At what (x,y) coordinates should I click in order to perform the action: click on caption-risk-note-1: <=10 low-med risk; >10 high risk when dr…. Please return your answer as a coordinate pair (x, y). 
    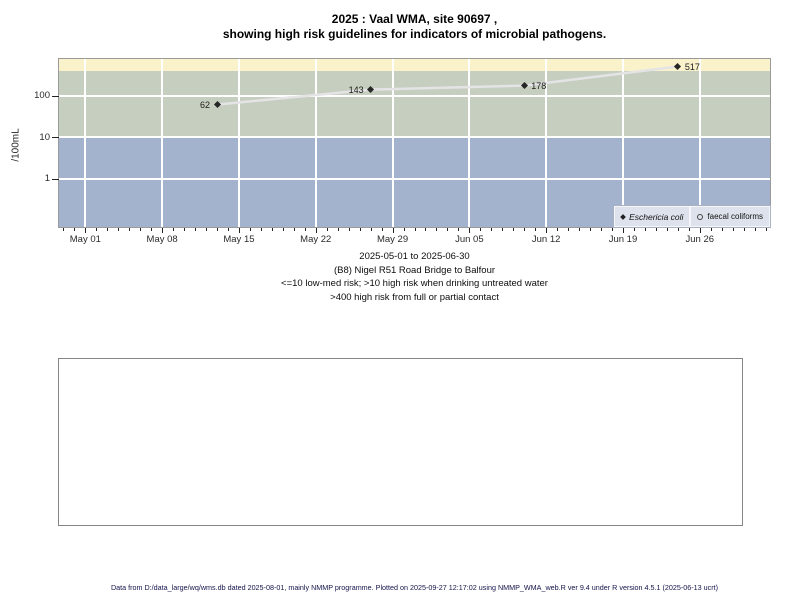
    Looking at the image, I should click on (414, 283).